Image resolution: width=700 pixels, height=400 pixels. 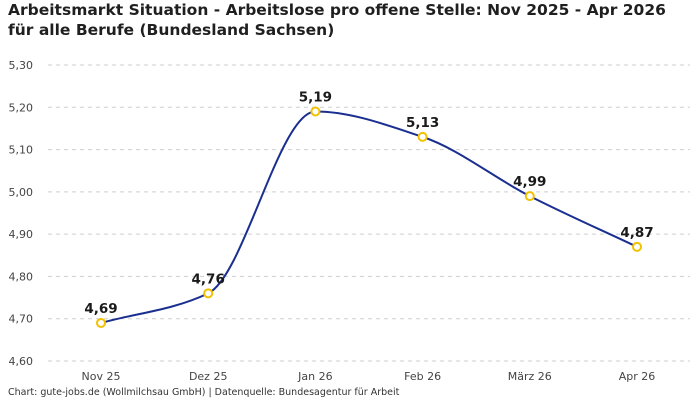 I want to click on y-tick-label: 5,20, so click(x=21, y=107).